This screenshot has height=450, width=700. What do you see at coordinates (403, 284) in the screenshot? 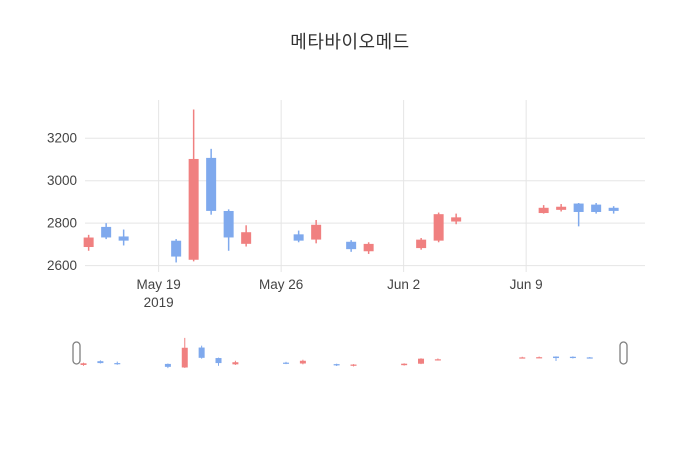
I see `x-tick-label: Jun 2` at bounding box center [403, 284].